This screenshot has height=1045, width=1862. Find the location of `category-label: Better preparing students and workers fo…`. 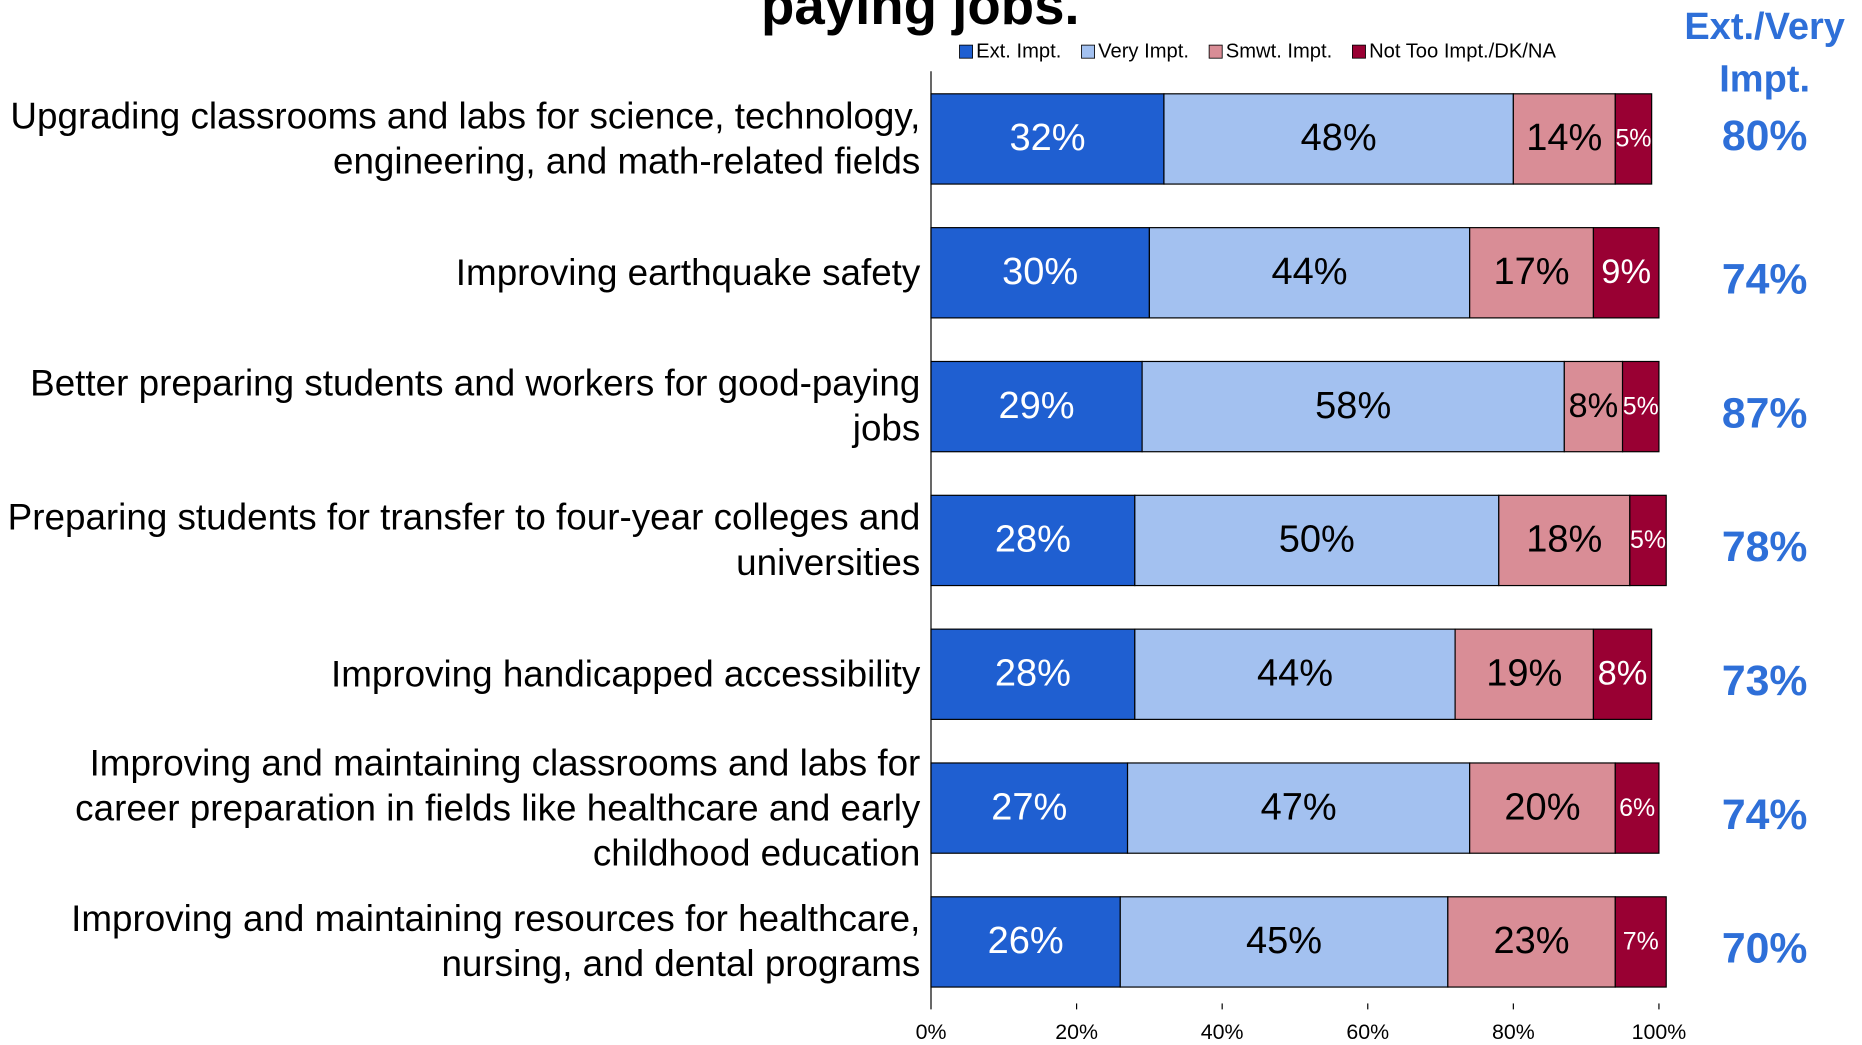

category-label: Better preparing students and workers fo… is located at coordinates (475, 406).